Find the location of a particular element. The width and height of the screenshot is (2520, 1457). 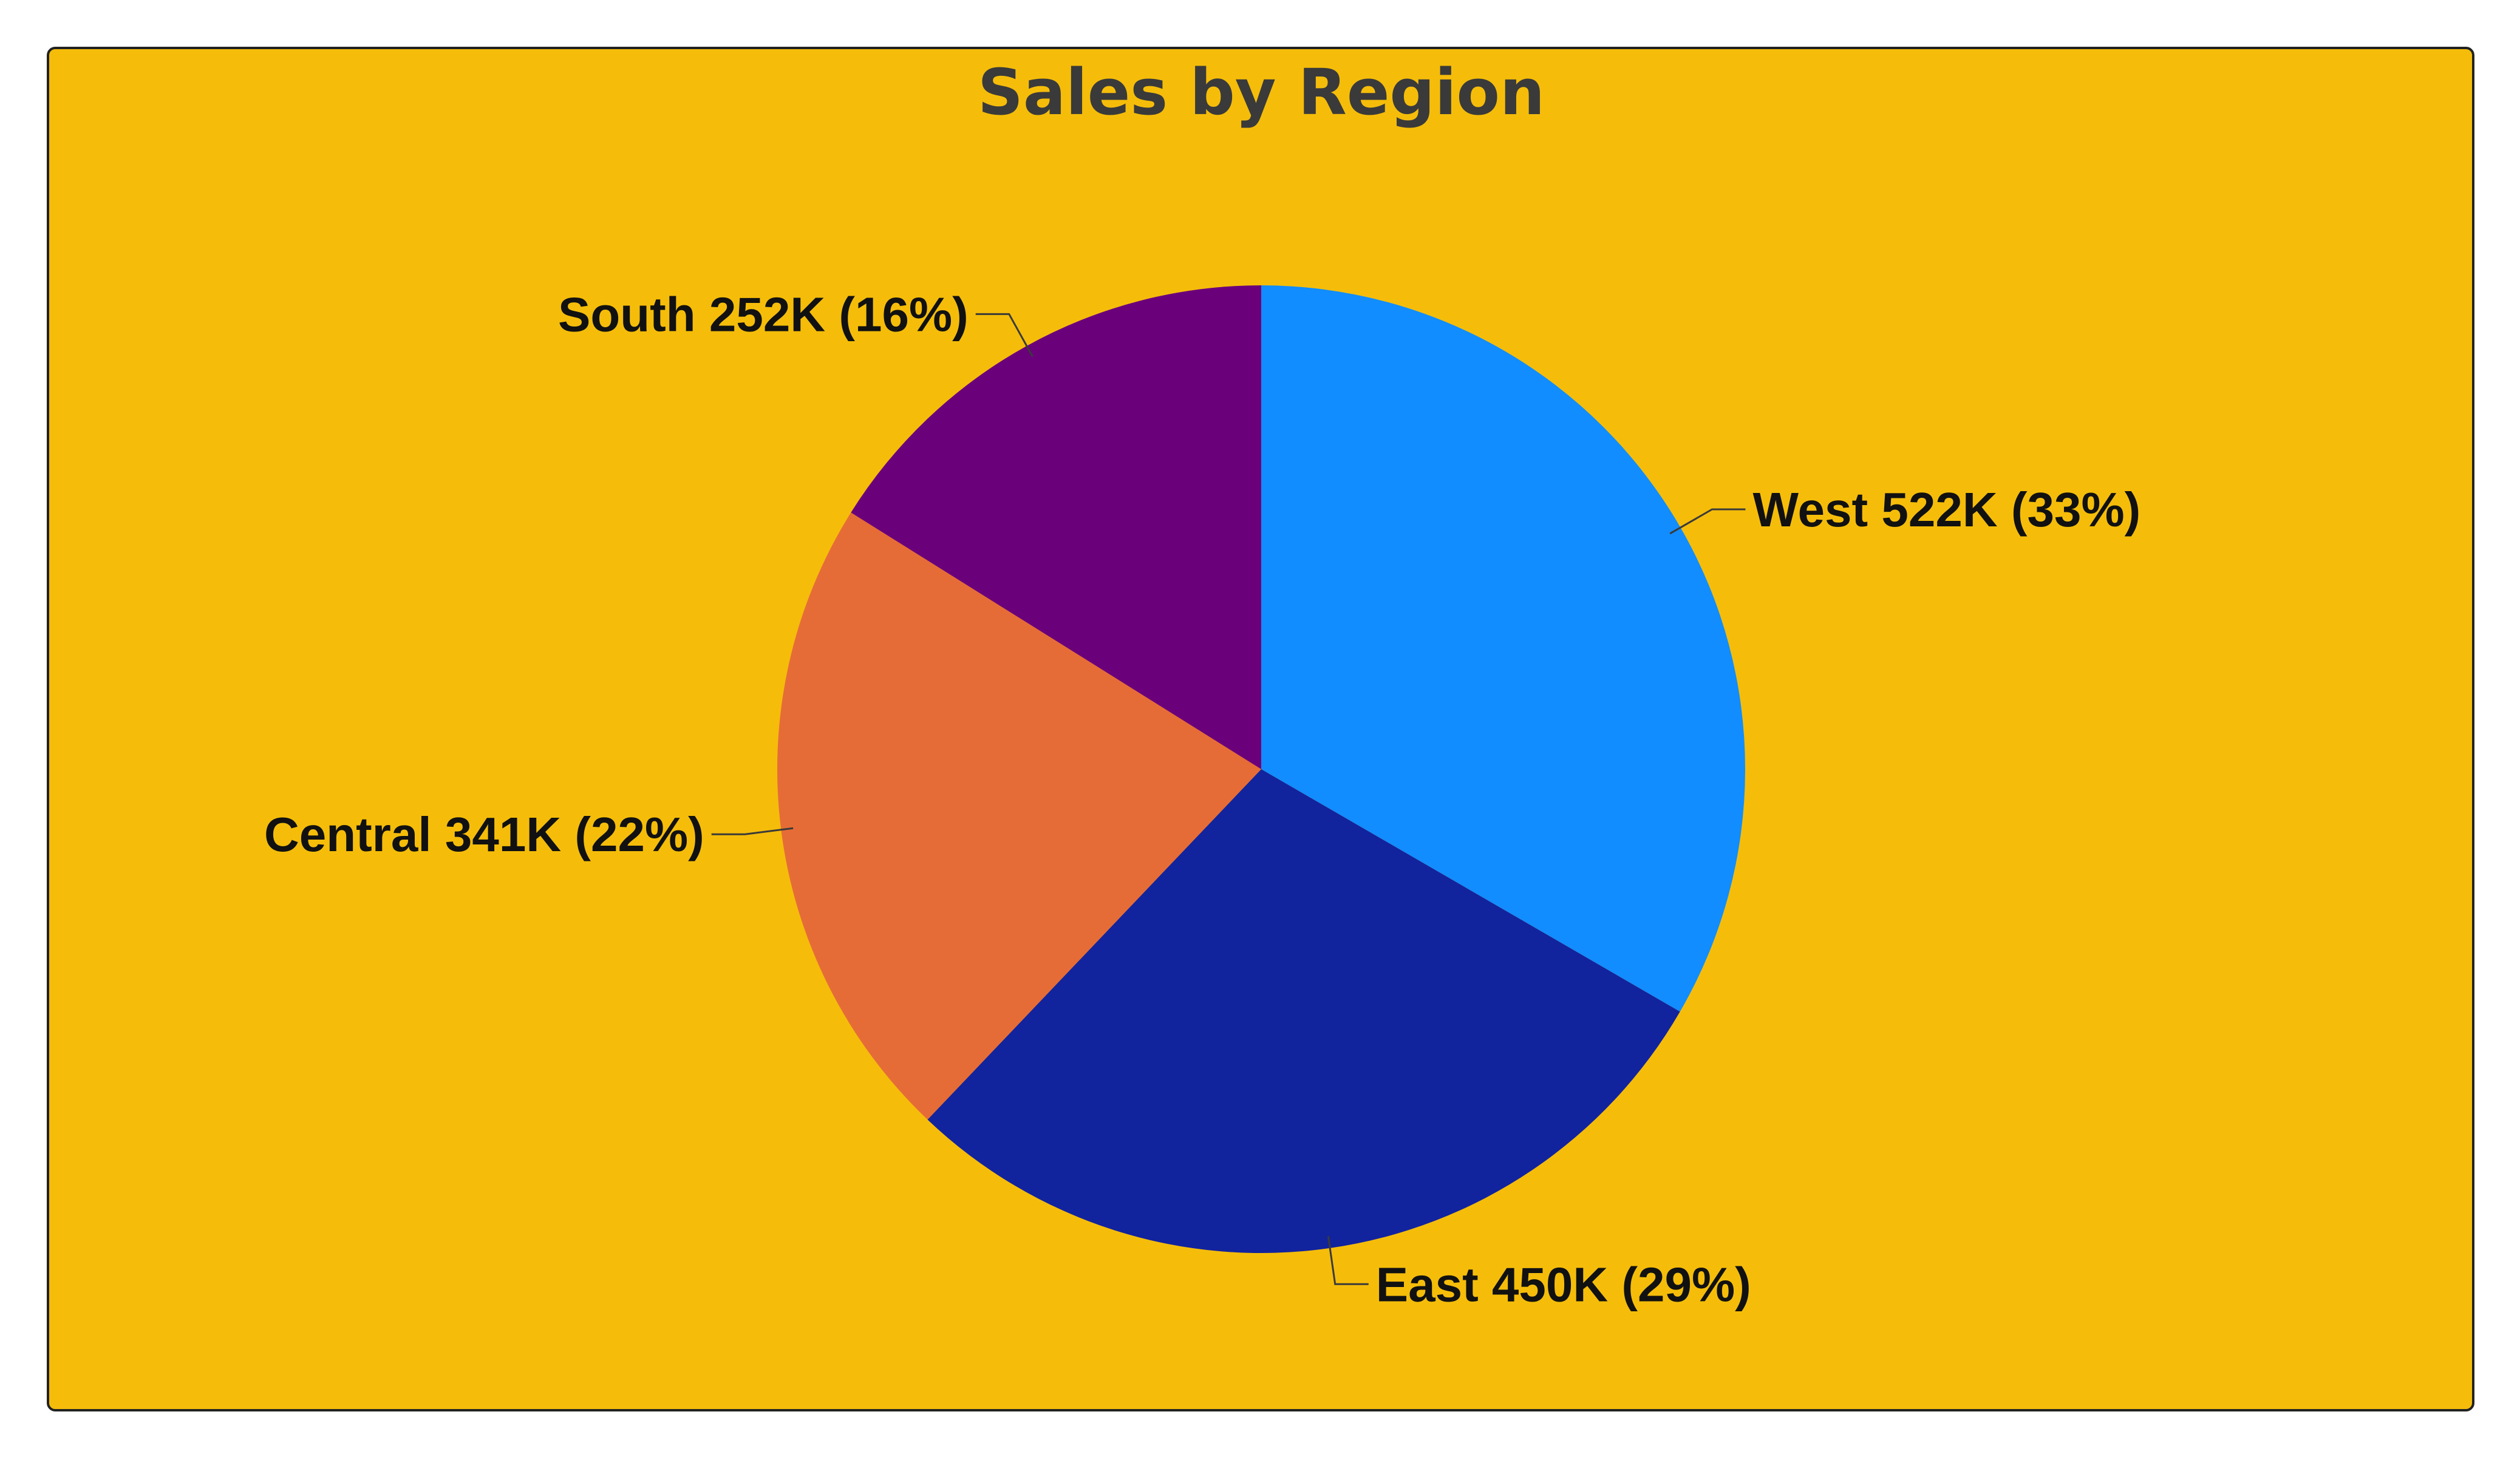

leader-line-central is located at coordinates (752, 831).